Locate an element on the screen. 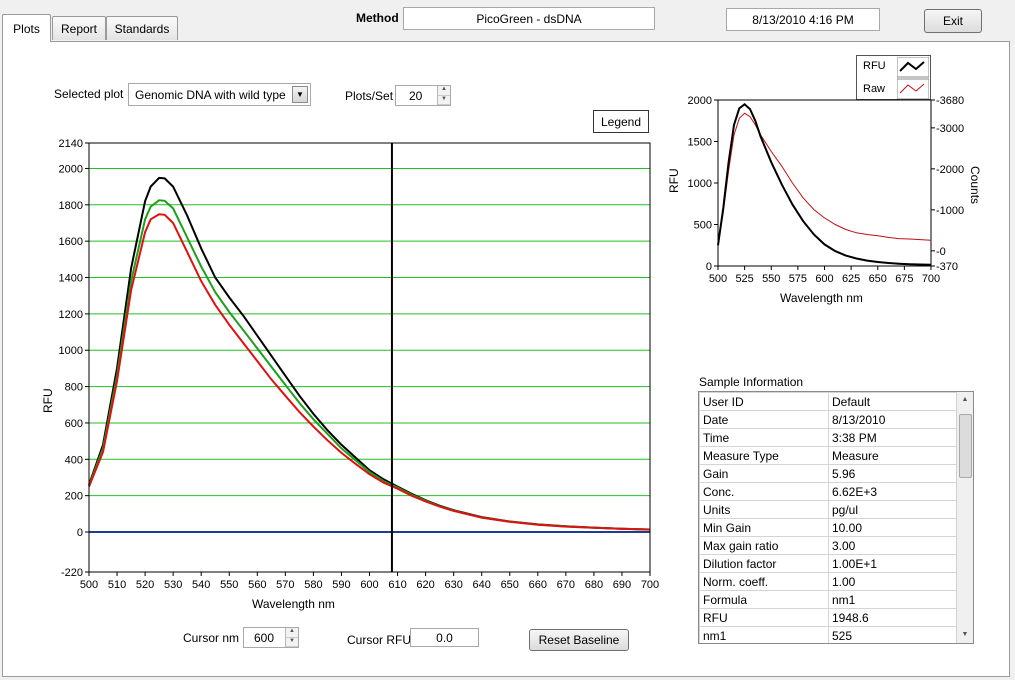  tab-report: Report is located at coordinates (79, 28).